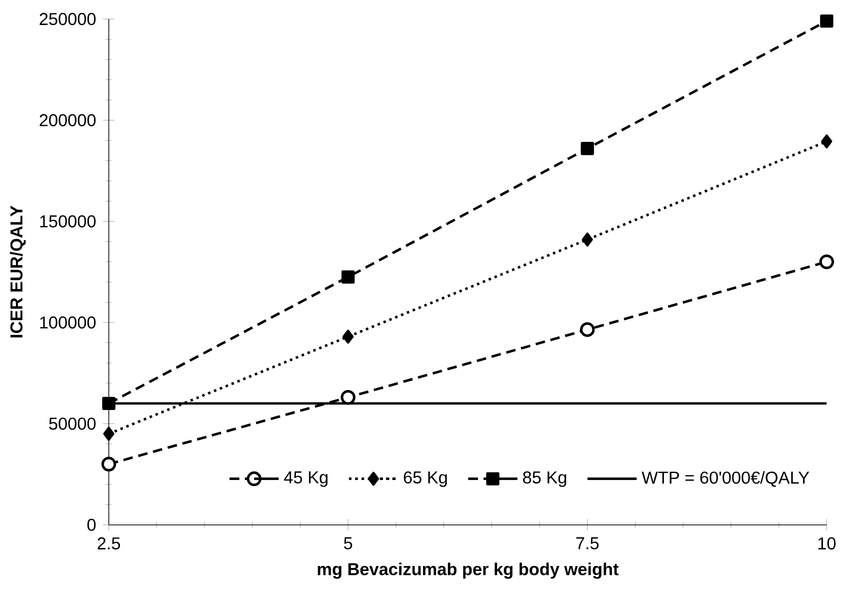  Describe the element at coordinates (68, 120) in the screenshot. I see `y-tick-label: 200000` at that location.